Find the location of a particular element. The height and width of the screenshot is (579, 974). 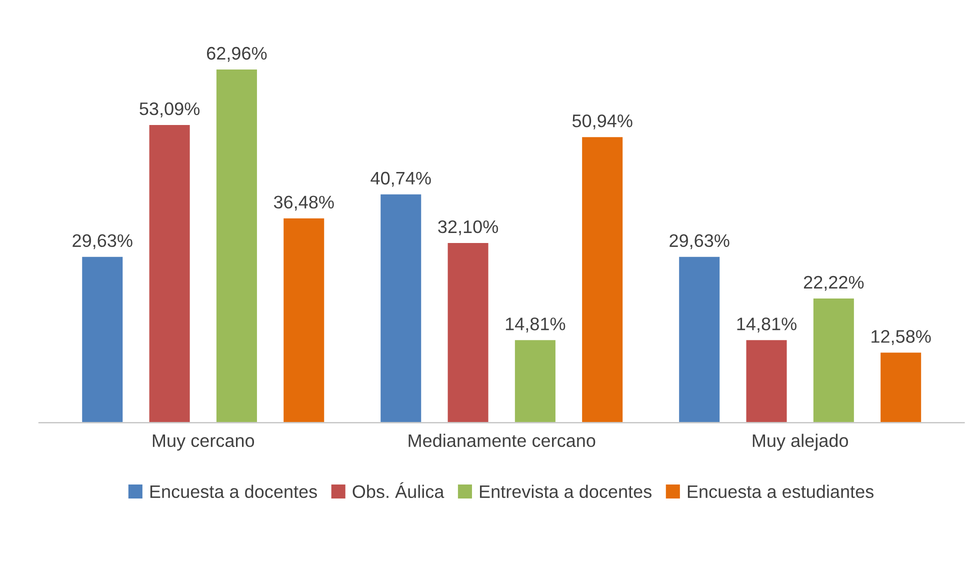

data-label: 40,74% is located at coordinates (400, 179).